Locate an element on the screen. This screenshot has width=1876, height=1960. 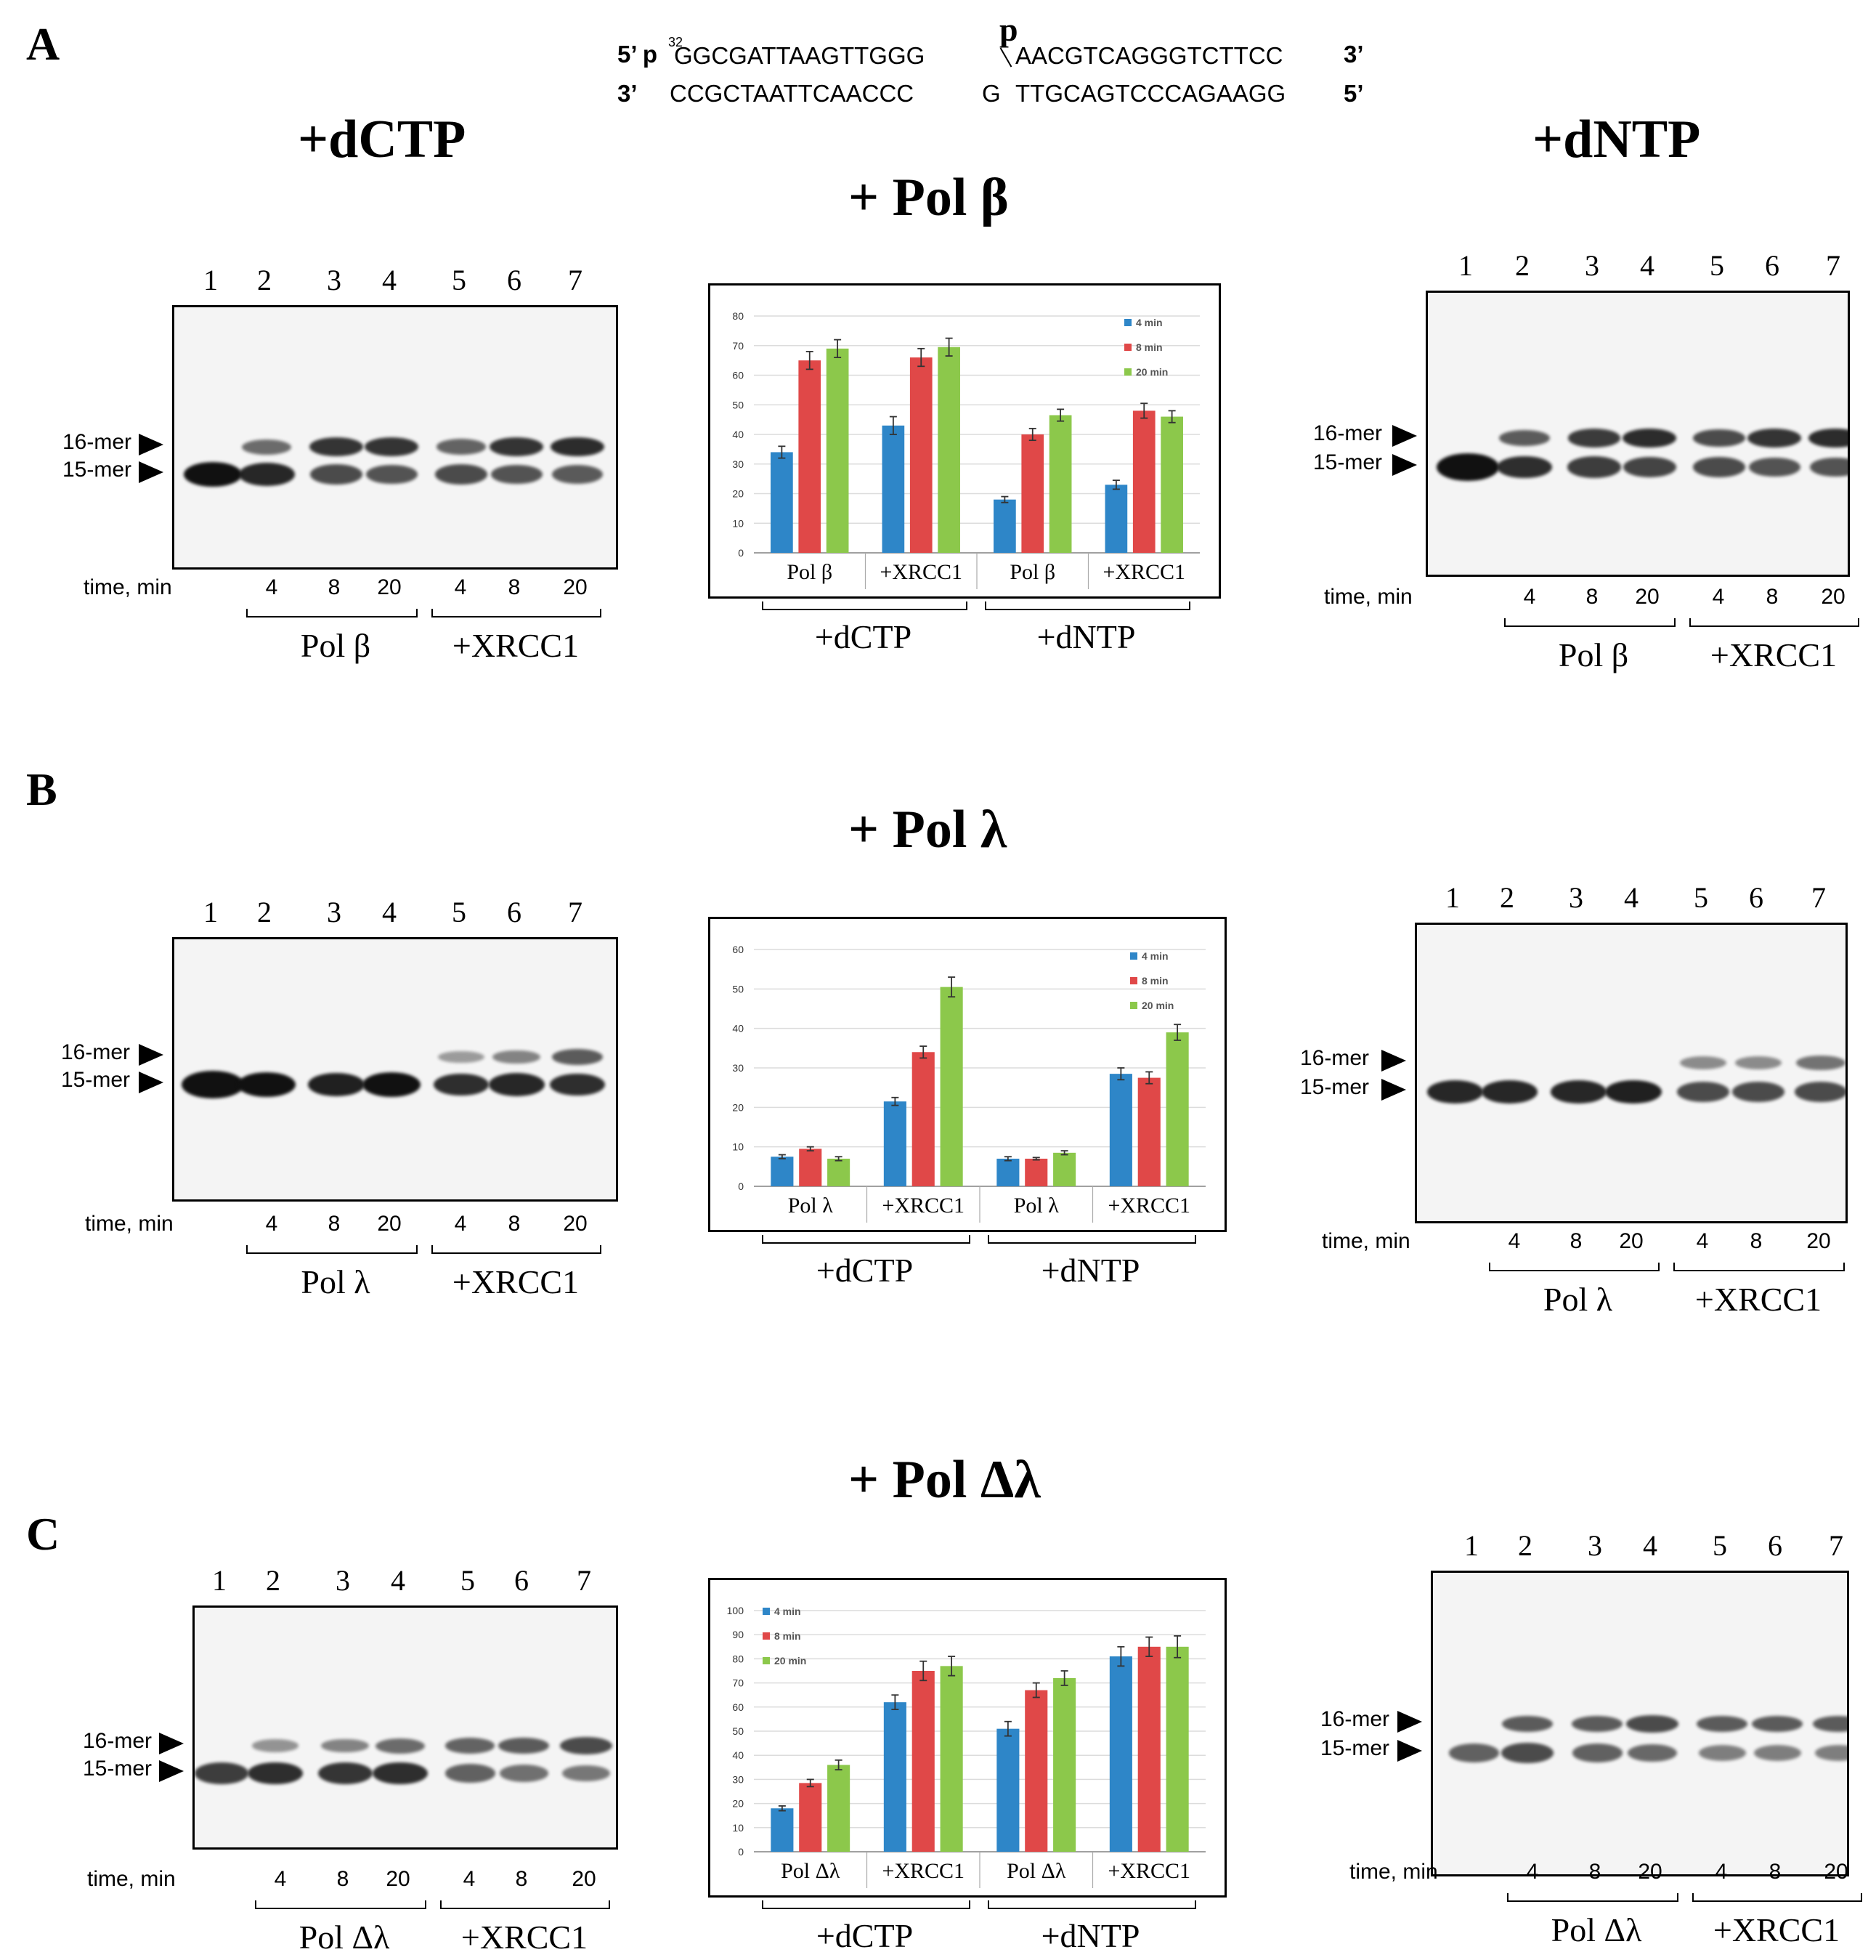
header-dntp: +dNTP is located at coordinates (1616, 139).